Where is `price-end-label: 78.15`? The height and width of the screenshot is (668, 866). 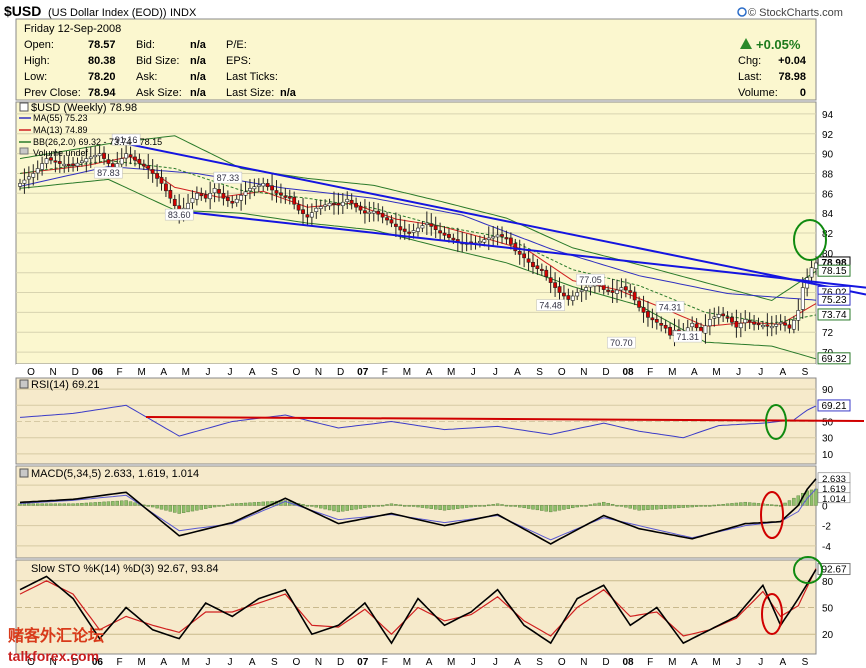
price-end-label: 78.15 is located at coordinates (833, 271).